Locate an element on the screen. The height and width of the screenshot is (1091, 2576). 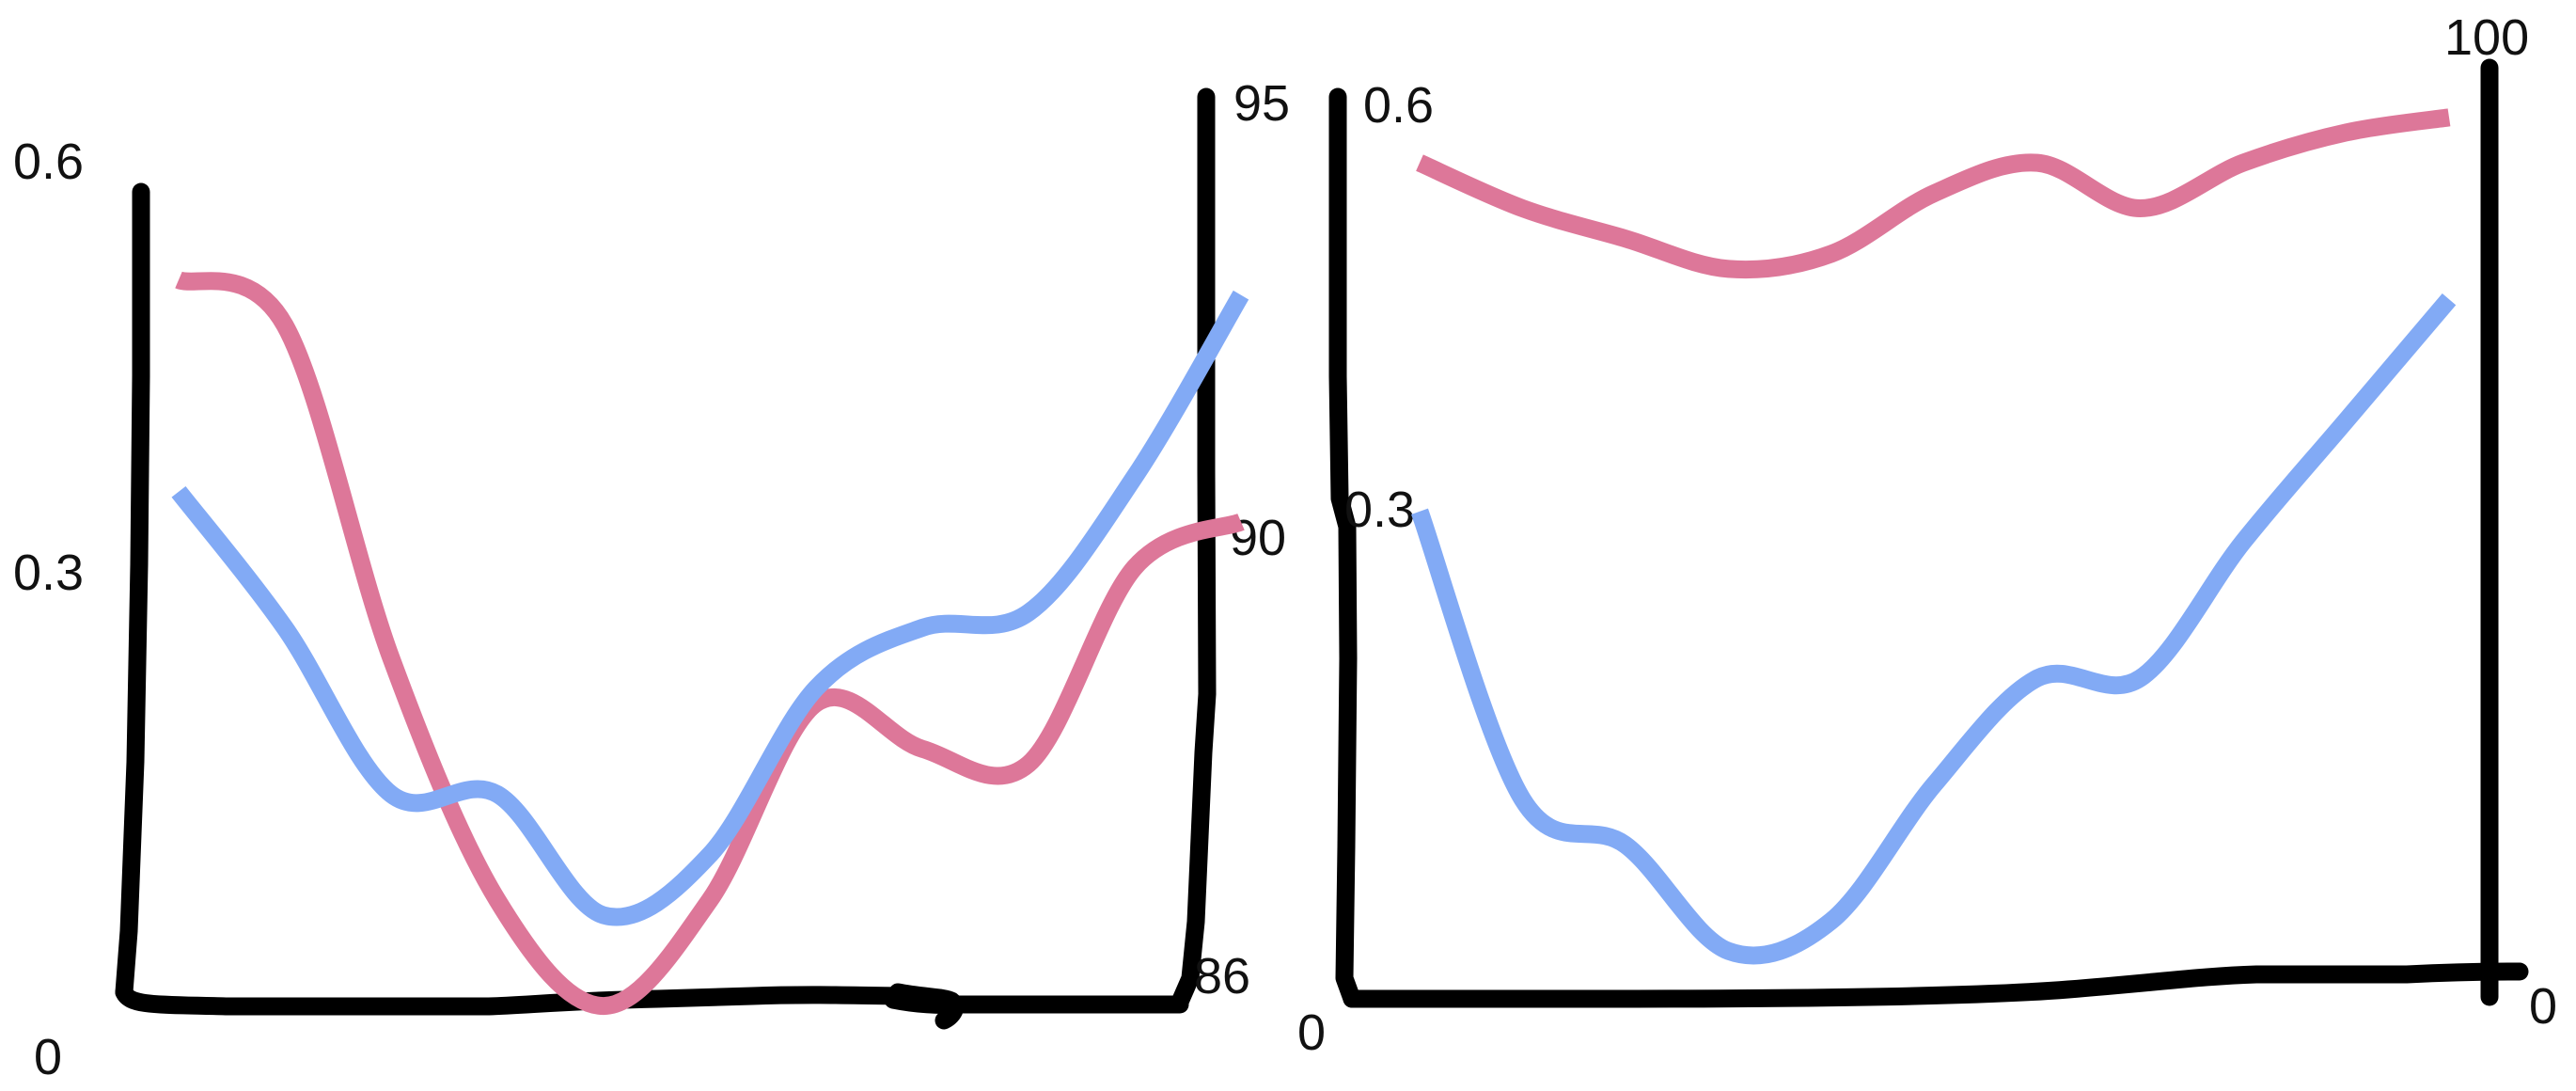
left-chart-right-axis is located at coordinates (1194, 548).